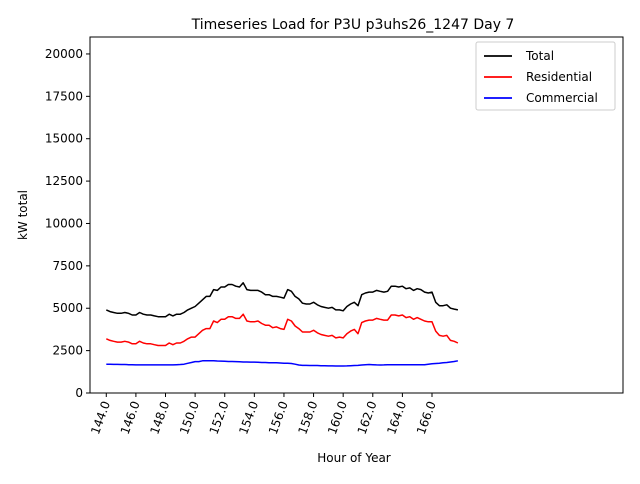 This screenshot has width=640, height=484. I want to click on y-tick-label: 12500, so click(64, 181).